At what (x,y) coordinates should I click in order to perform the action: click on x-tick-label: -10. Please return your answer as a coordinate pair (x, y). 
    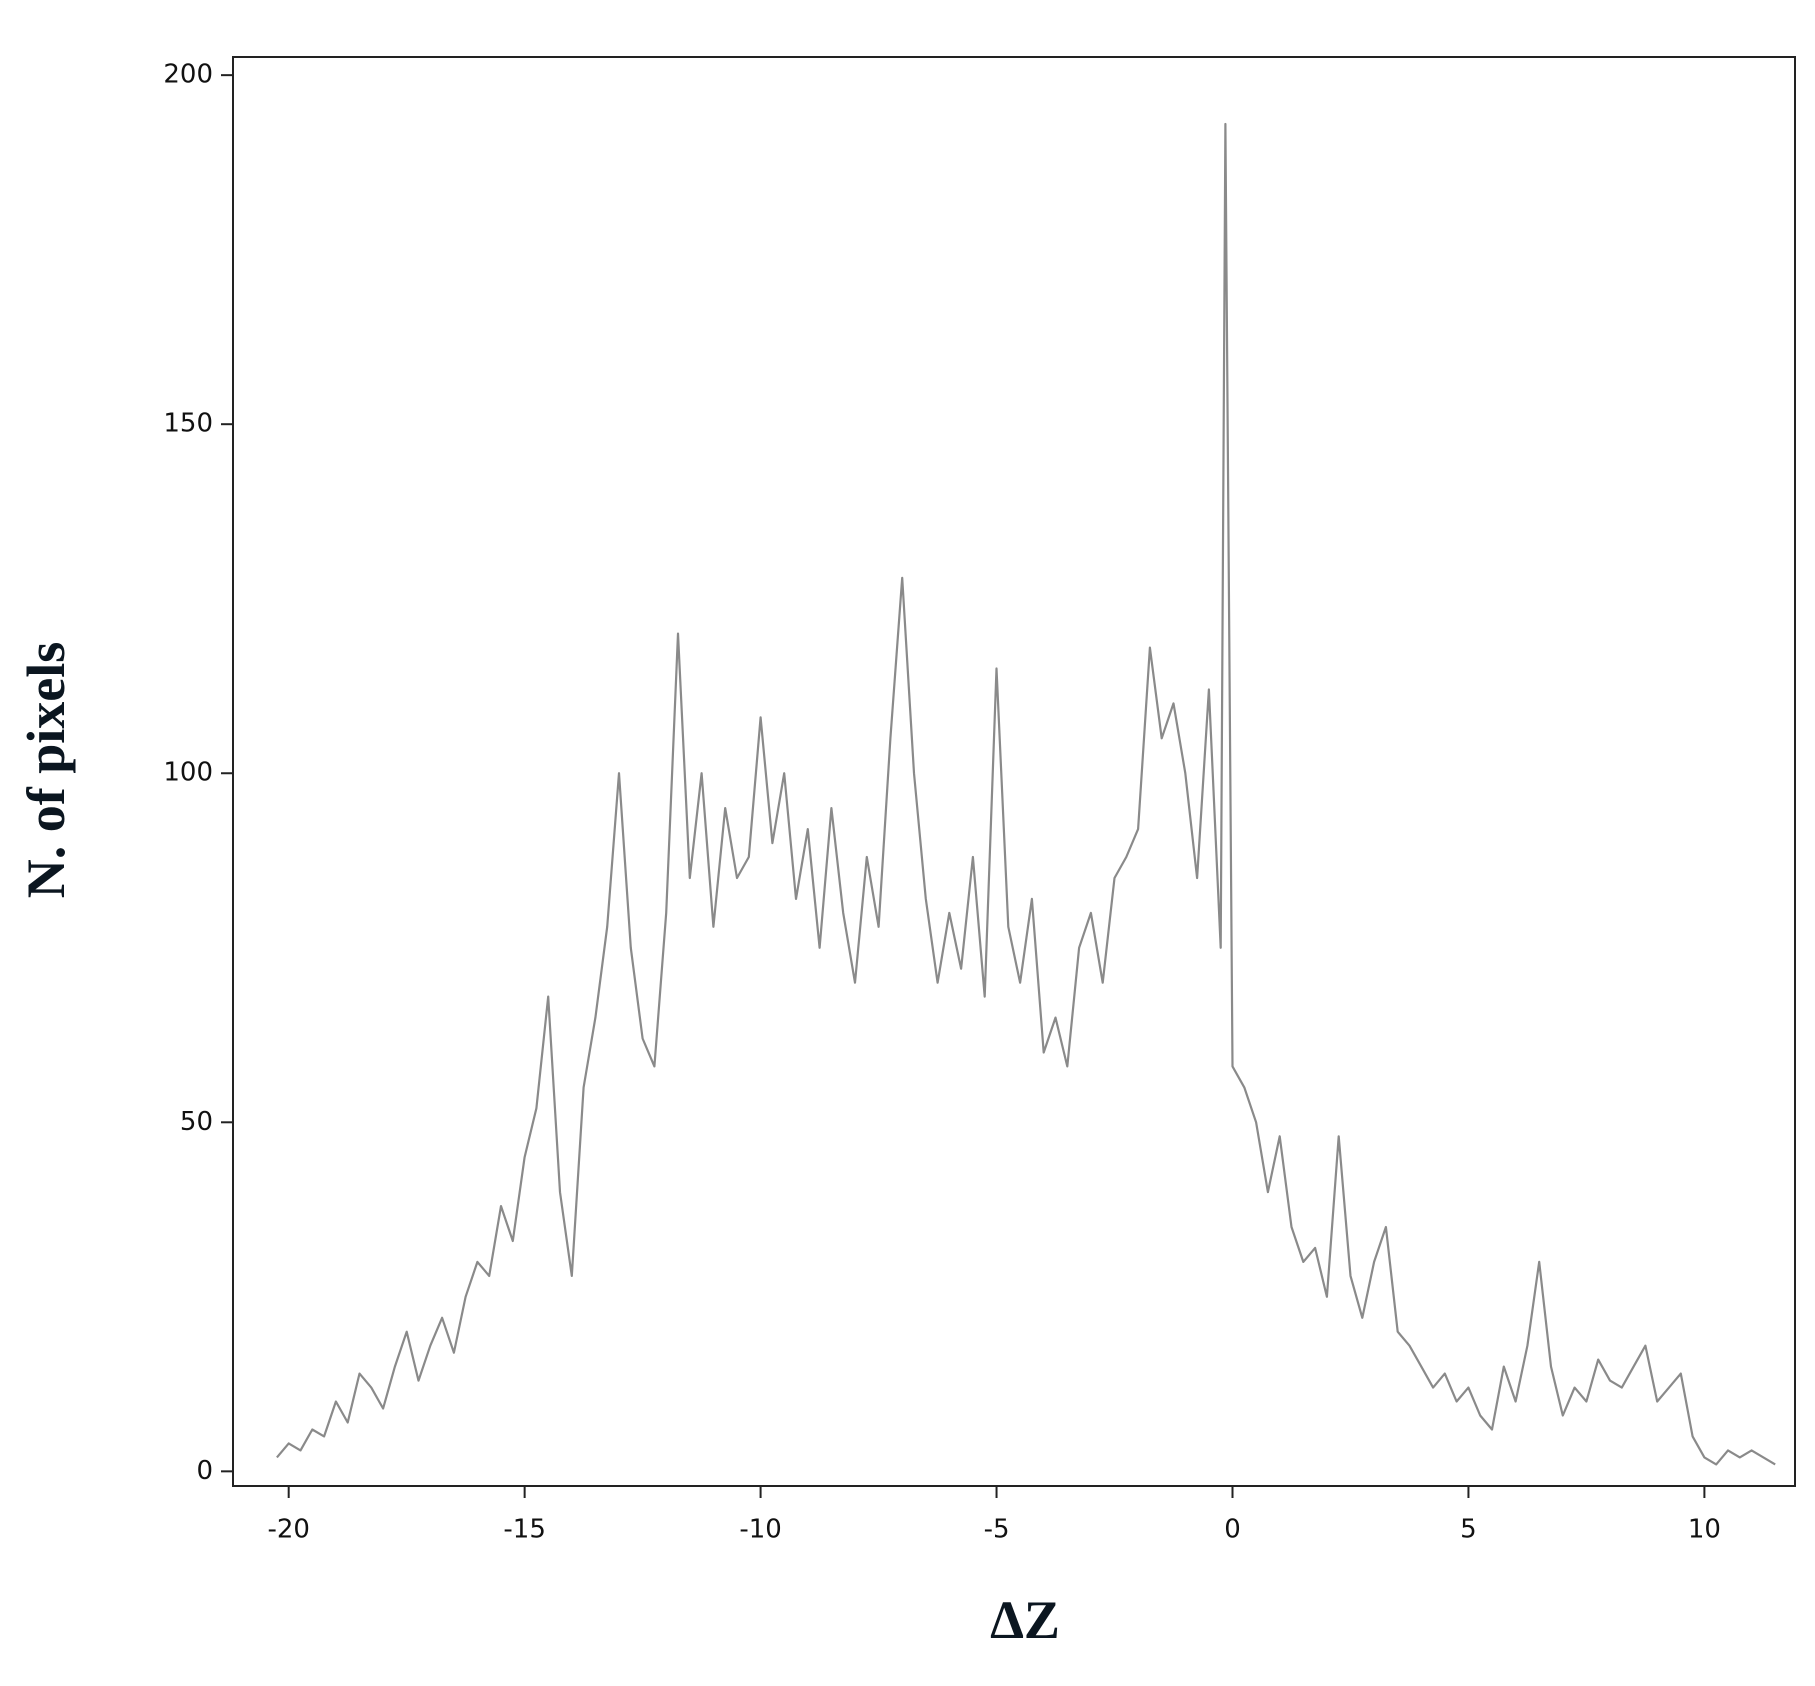
    Looking at the image, I should click on (760, 1530).